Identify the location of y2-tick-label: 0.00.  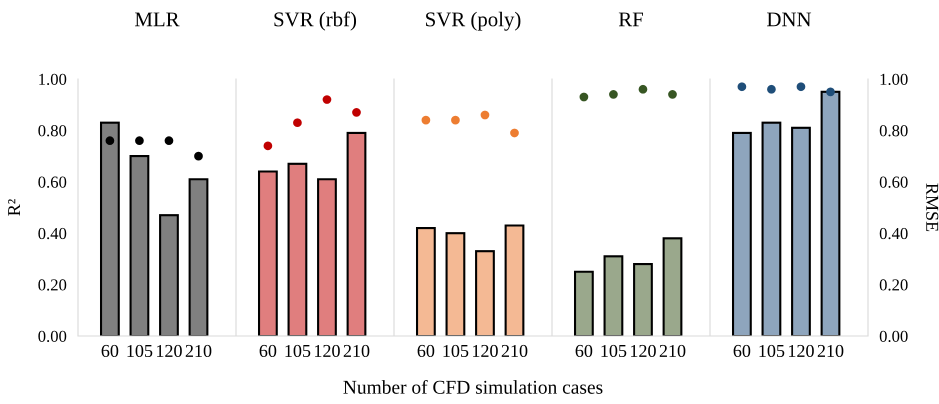
(894, 336).